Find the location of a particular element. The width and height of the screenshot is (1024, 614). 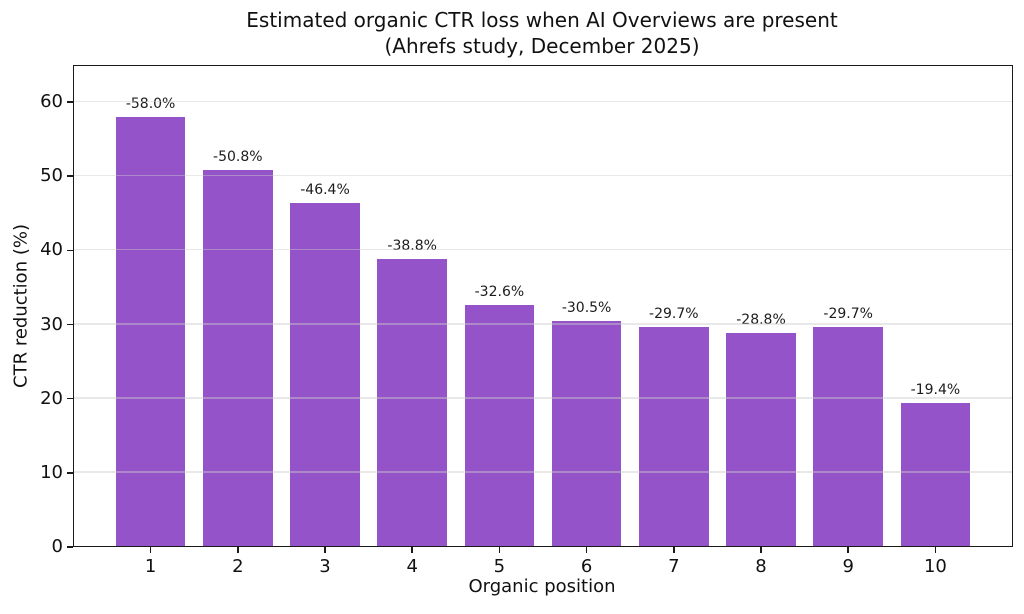

x-tick-label: 2 is located at coordinates (238, 566).